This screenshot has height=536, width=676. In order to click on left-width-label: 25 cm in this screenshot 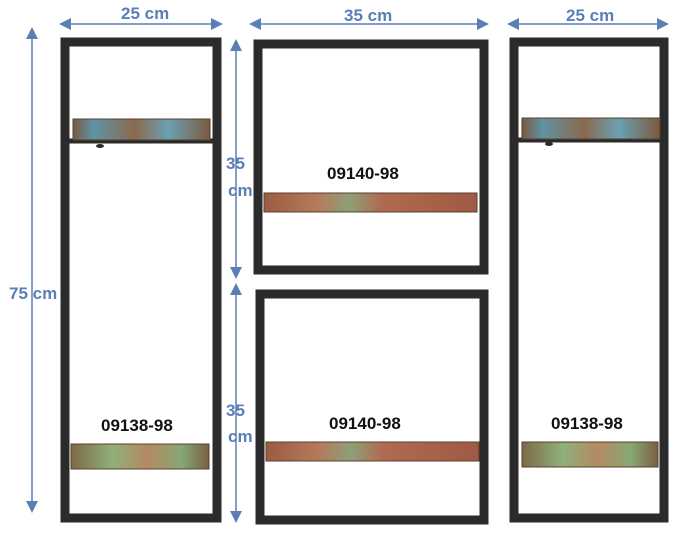, I will do `click(145, 13)`.